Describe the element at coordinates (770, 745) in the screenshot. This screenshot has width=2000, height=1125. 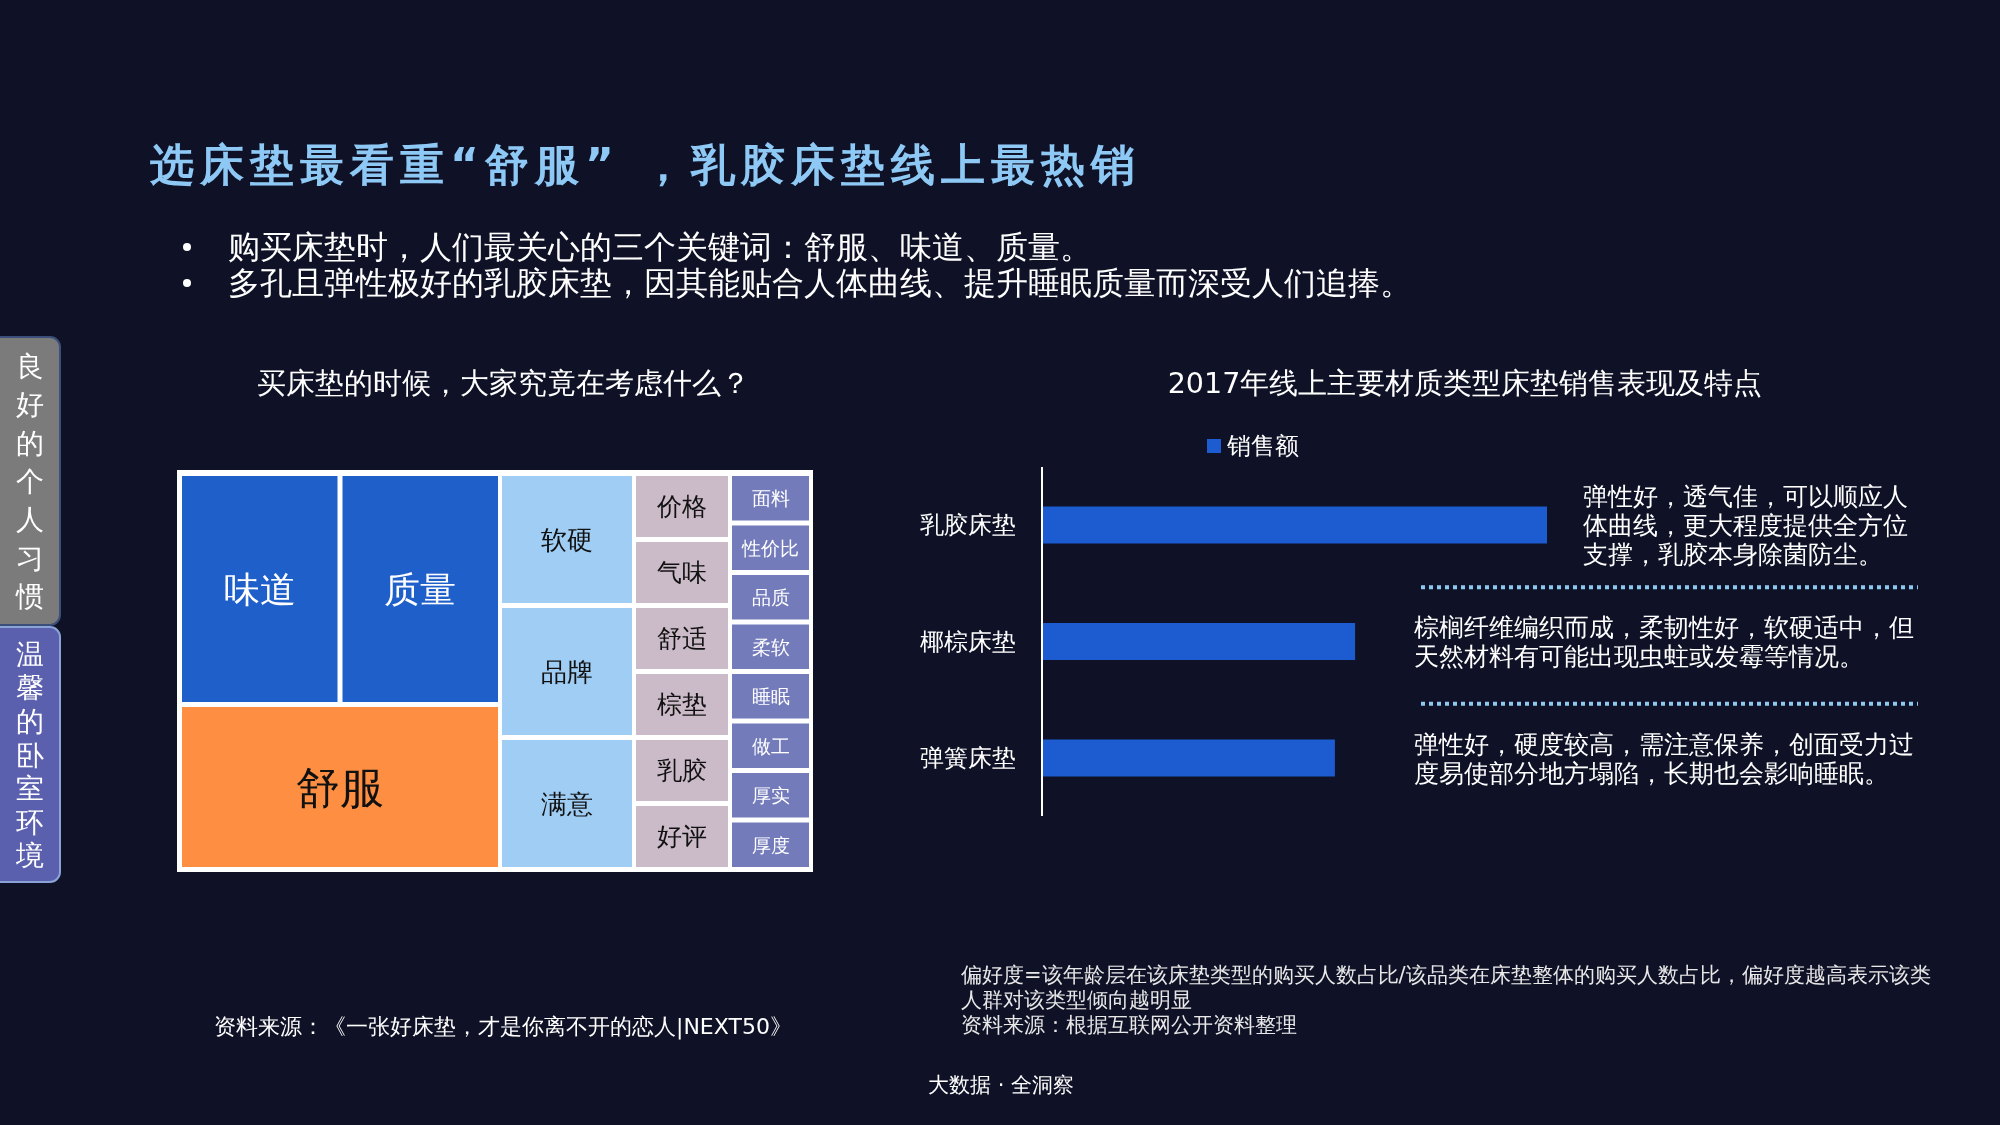
I see `category-label: 做工` at that location.